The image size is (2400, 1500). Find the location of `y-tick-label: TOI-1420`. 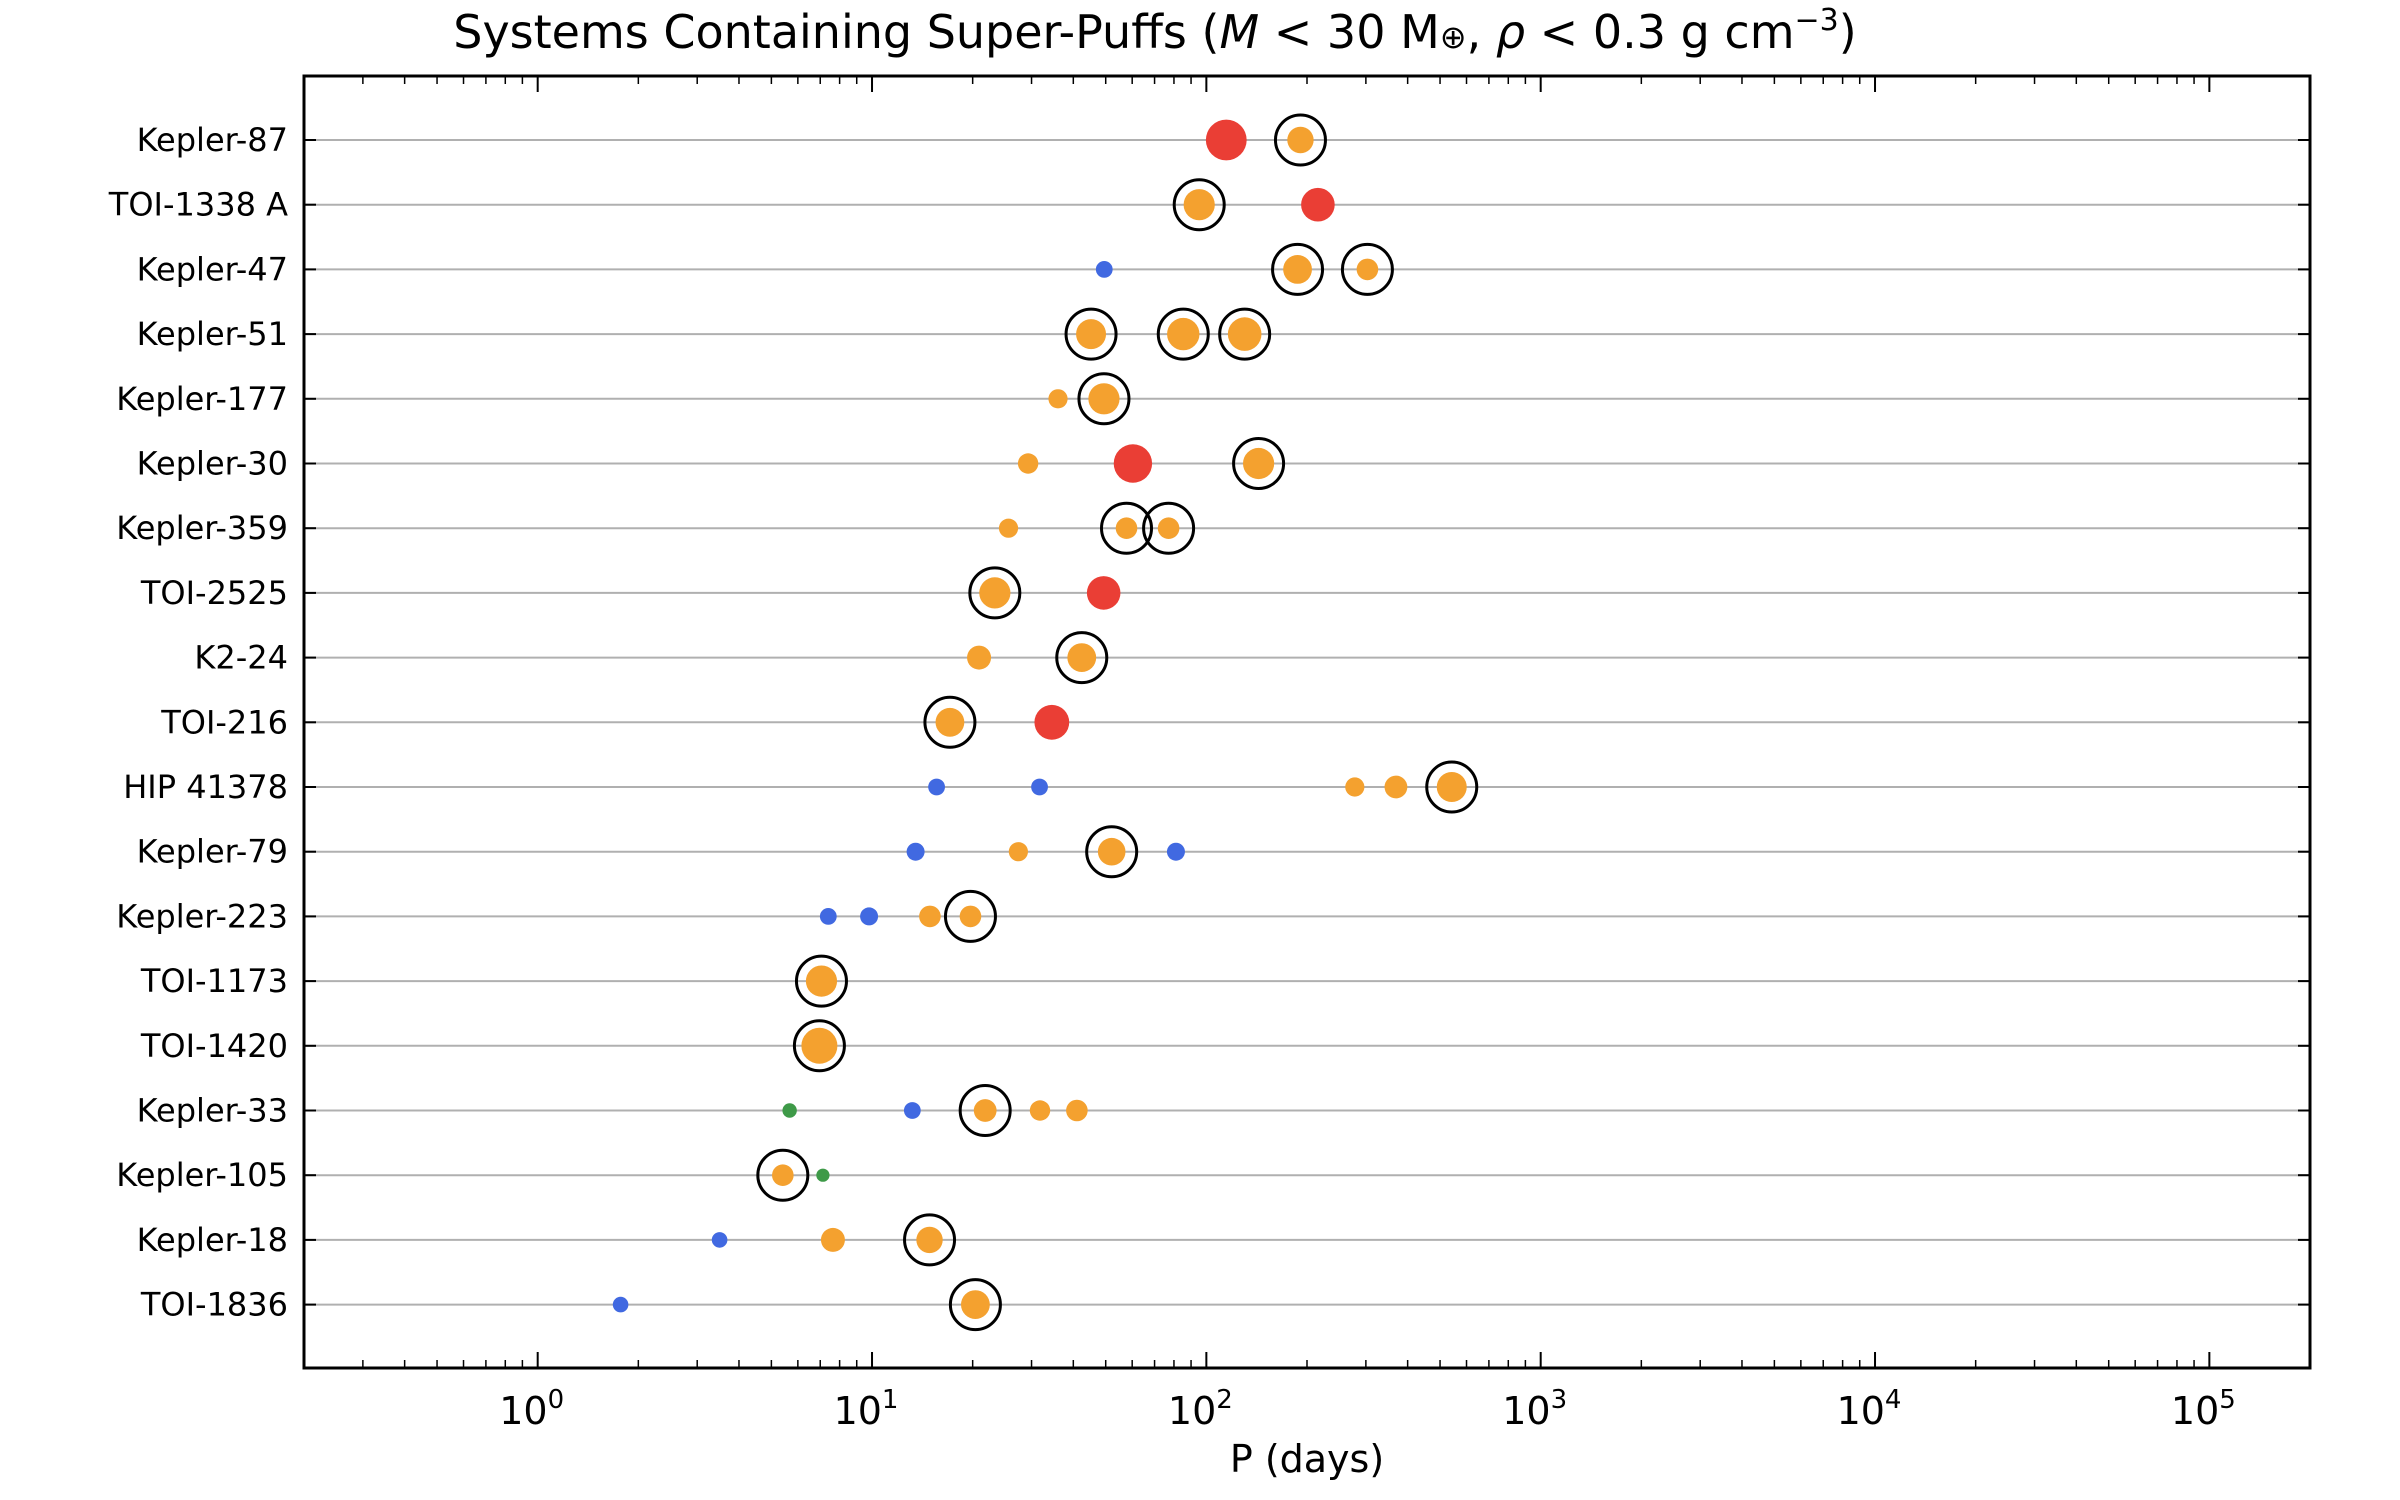

y-tick-label: TOI-1420 is located at coordinates (214, 1046).